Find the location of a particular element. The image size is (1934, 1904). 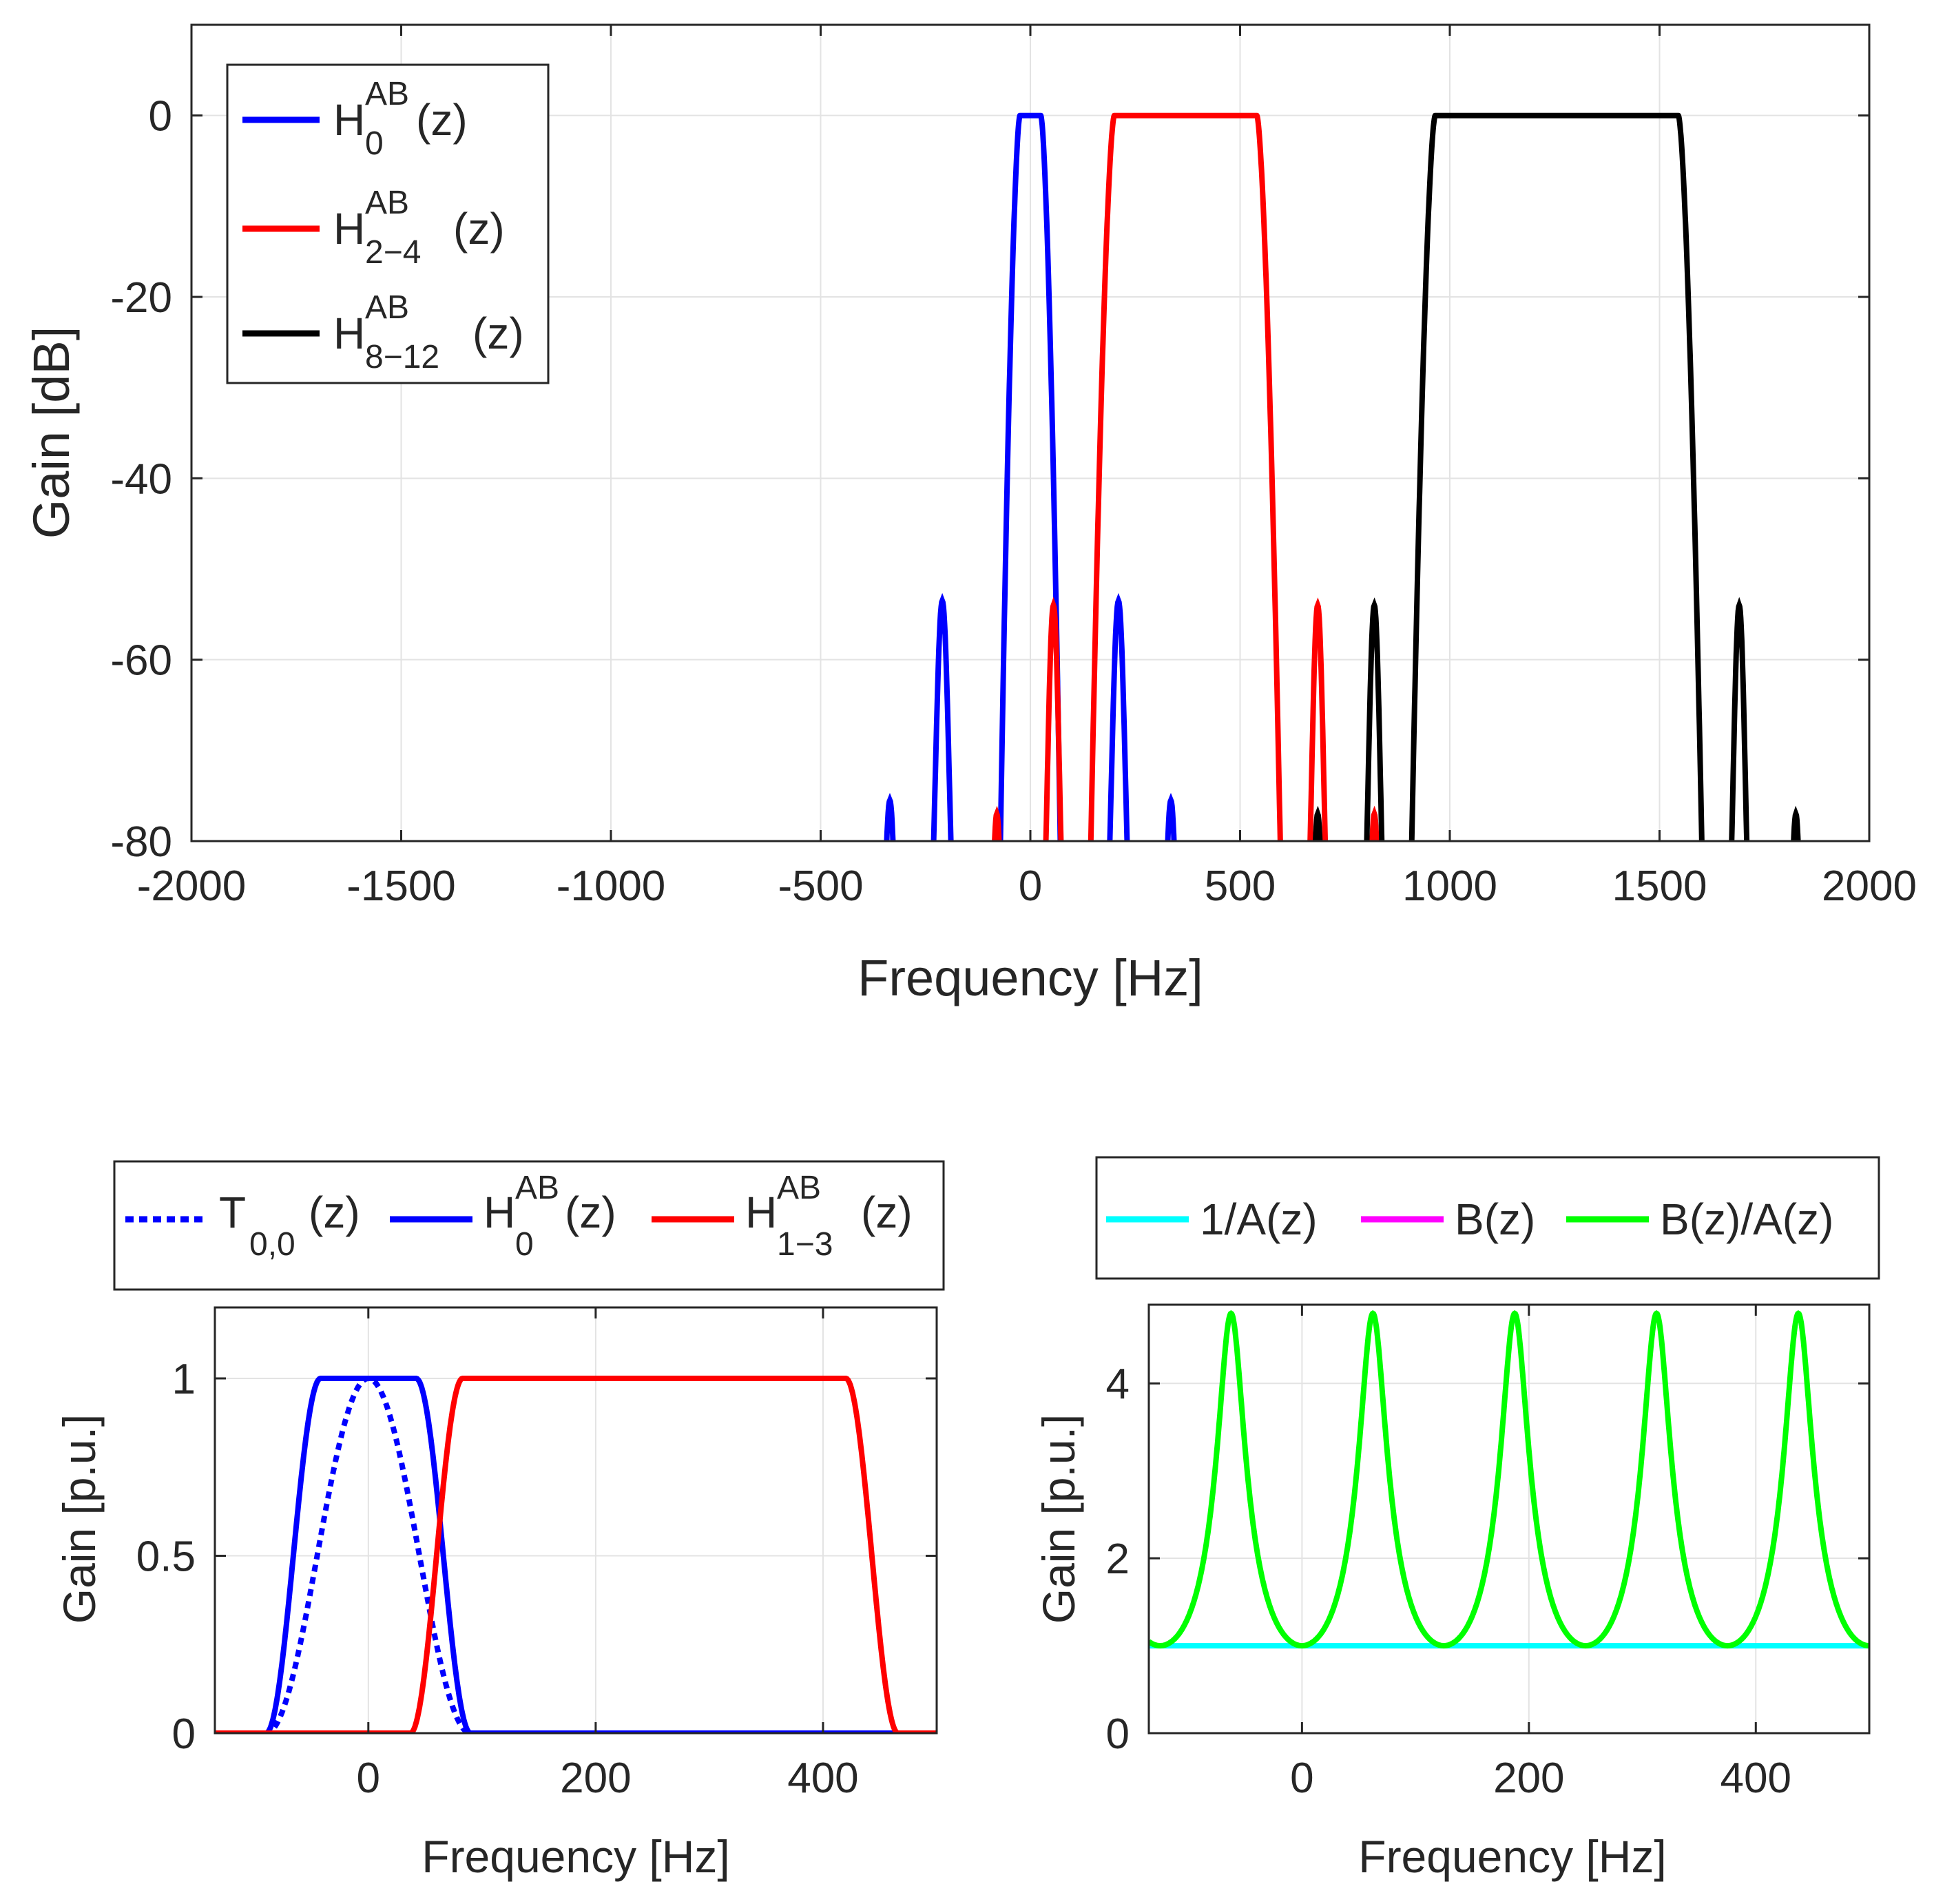

br-legend-entry-2: B(z)/A(z) is located at coordinates (1699, 1219).